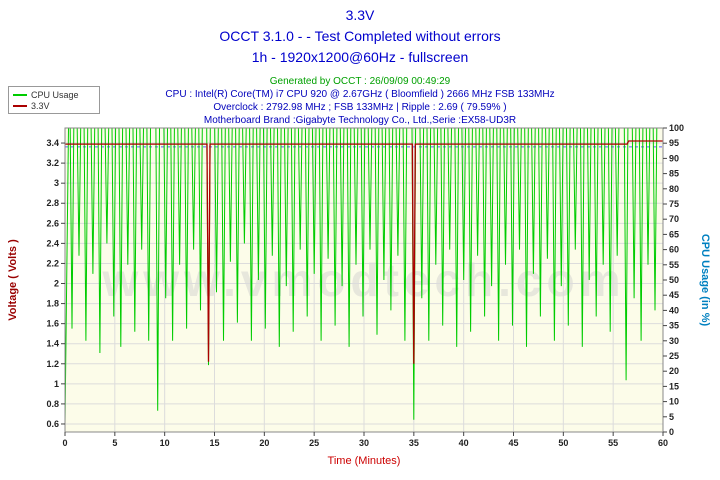 Image resolution: width=720 pixels, height=480 pixels. Describe the element at coordinates (674, 371) in the screenshot. I see `pct-tick-label: 20` at that location.